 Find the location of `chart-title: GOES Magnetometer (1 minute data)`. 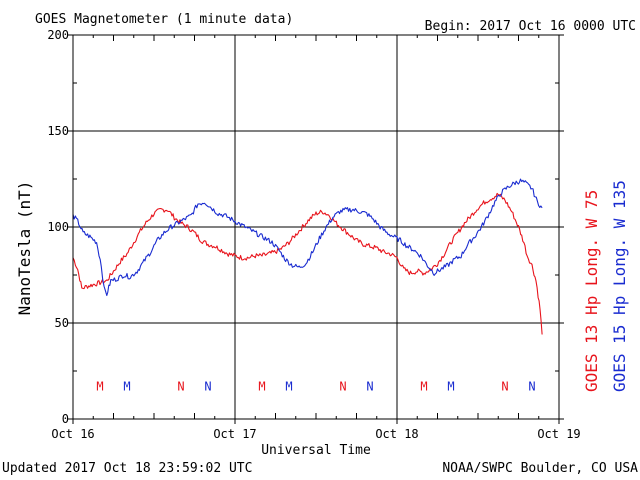

chart-title: GOES Magnetometer (1 minute data) is located at coordinates (164, 19).